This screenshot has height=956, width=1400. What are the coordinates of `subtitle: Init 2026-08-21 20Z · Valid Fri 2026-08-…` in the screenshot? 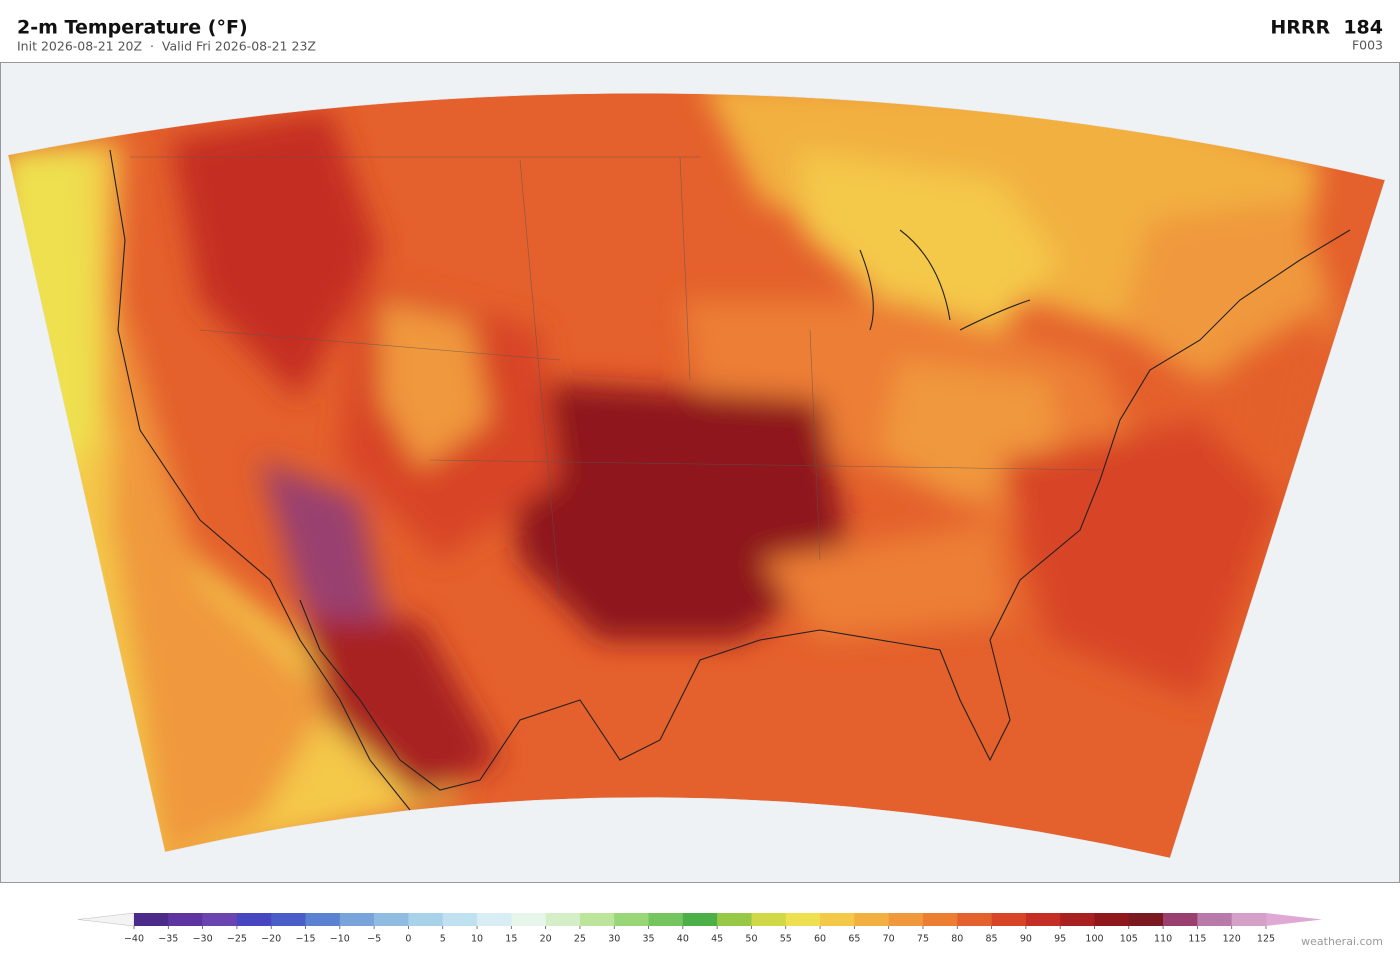 It's located at (166, 46).